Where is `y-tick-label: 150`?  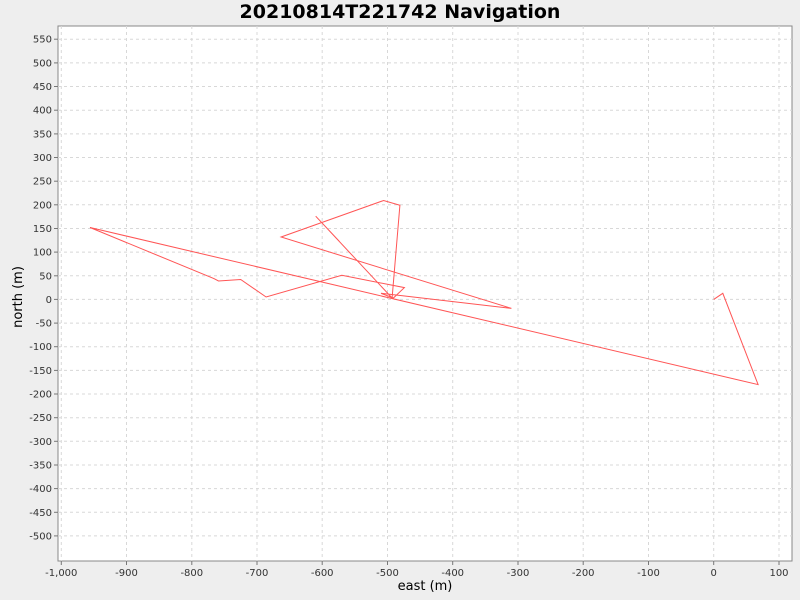
y-tick-label: 150 is located at coordinates (42, 229).